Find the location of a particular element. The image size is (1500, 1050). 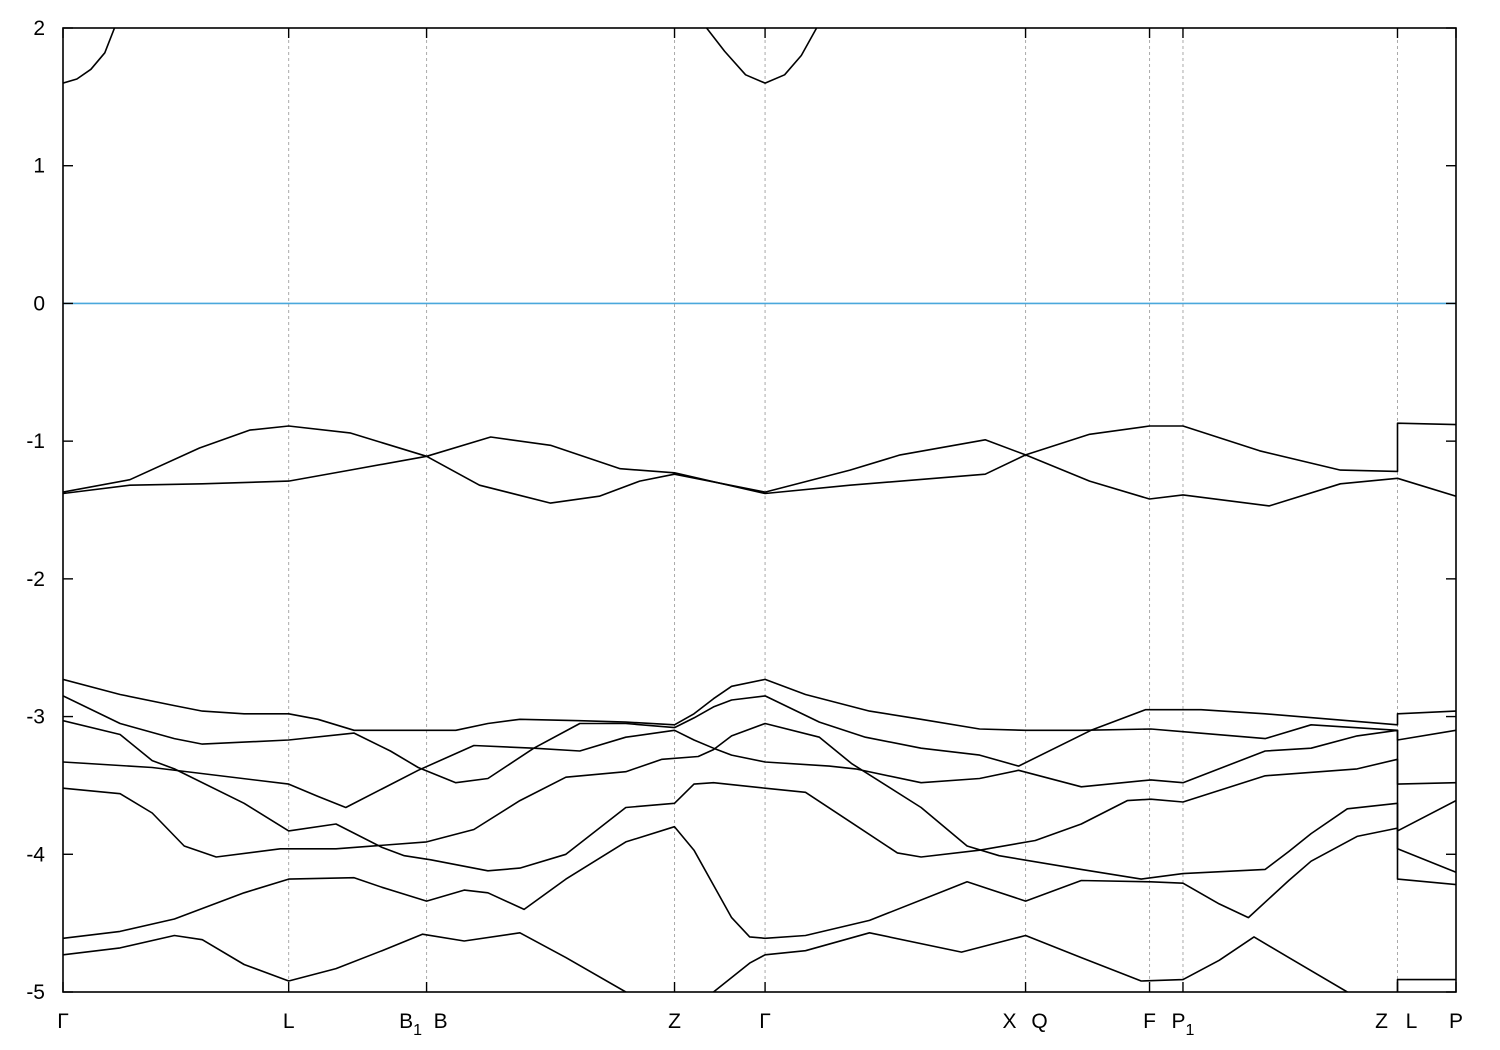

y-tick-label: -4 is located at coordinates (35, 854).